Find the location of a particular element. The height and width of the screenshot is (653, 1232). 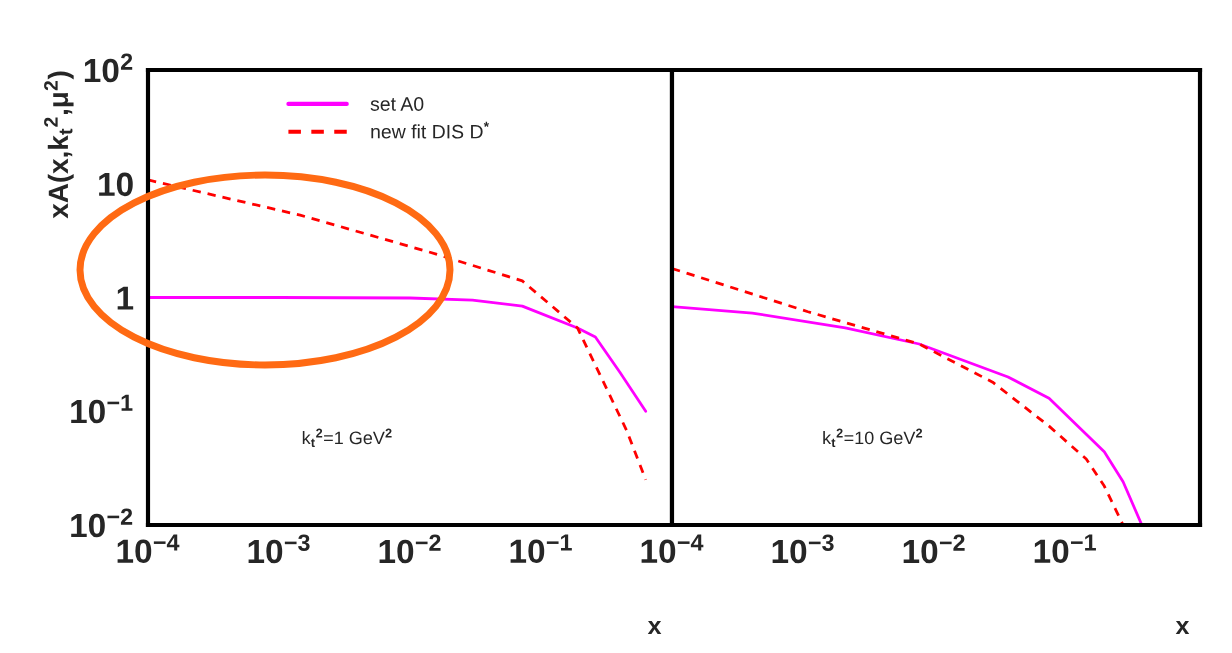

annotation: k$_{t}$$^{2}$=10 GeV$^{2}$ is located at coordinates (873, 438).